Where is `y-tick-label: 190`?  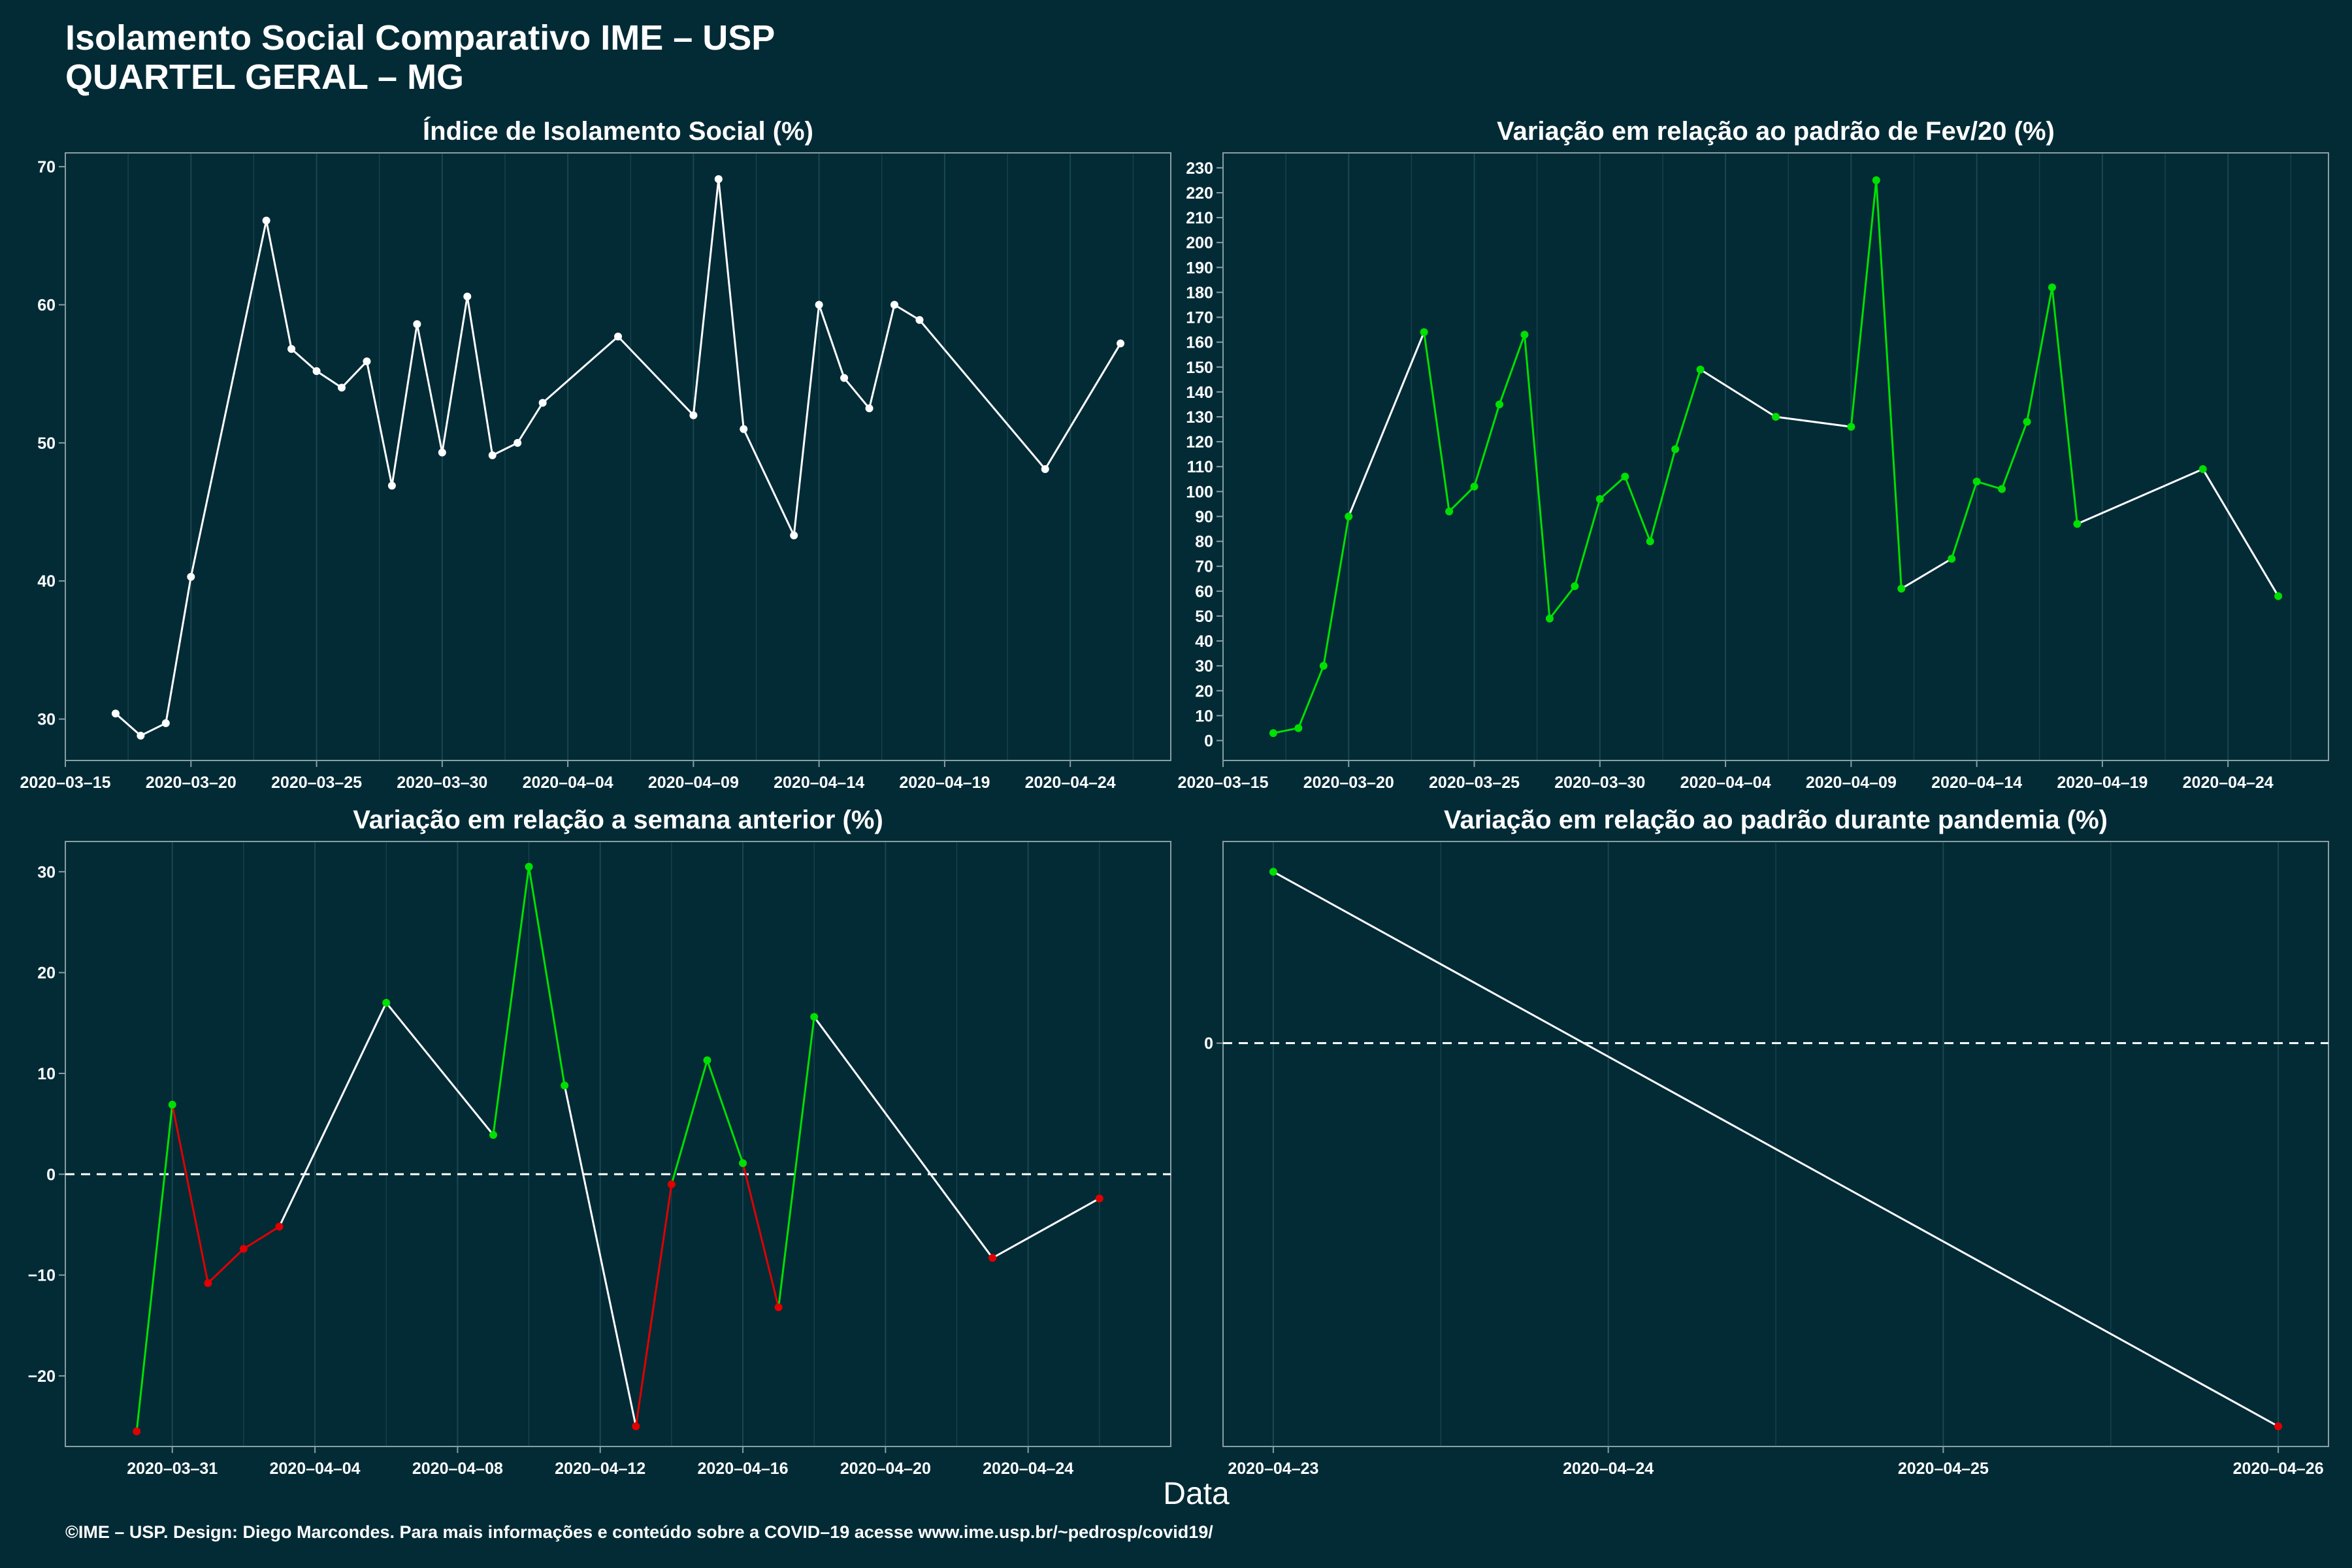 y-tick-label: 190 is located at coordinates (1199, 268).